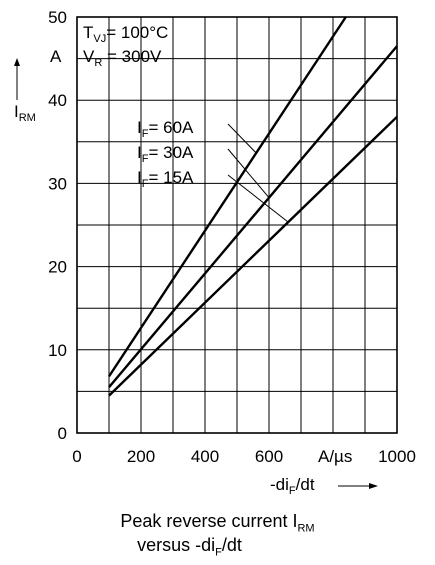 Image resolution: width=435 pixels, height=565 pixels. Describe the element at coordinates (165, 179) in the screenshot. I see `series-label-15a: IF= 15A` at that location.